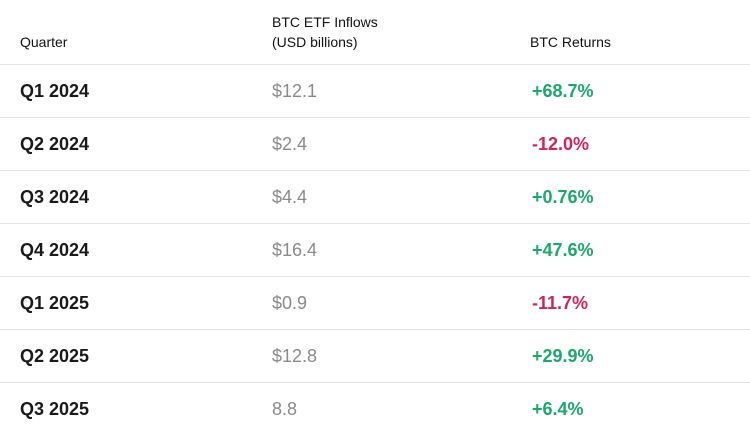  Describe the element at coordinates (640, 197) in the screenshot. I see `returns-cell: +0.76%` at that location.